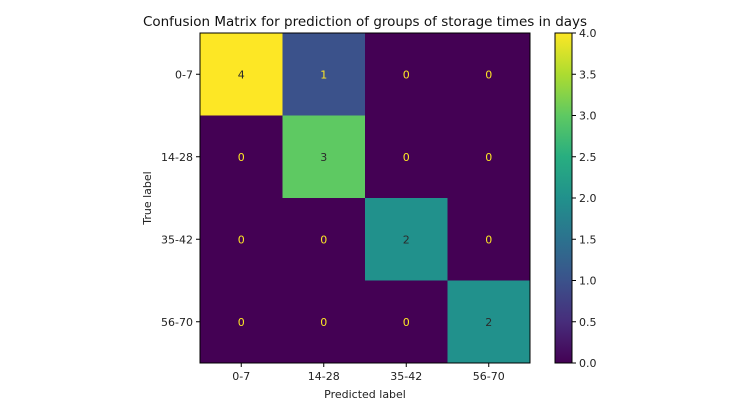  I want to click on colorbar-tick-label: 0.0, so click(588, 363).